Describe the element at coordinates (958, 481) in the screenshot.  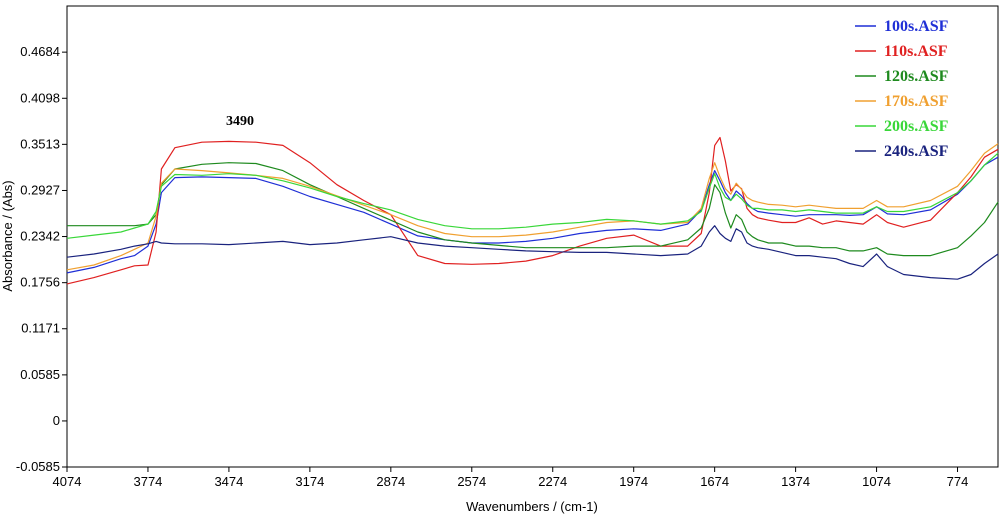
I see `x-tick-label: 774` at that location.